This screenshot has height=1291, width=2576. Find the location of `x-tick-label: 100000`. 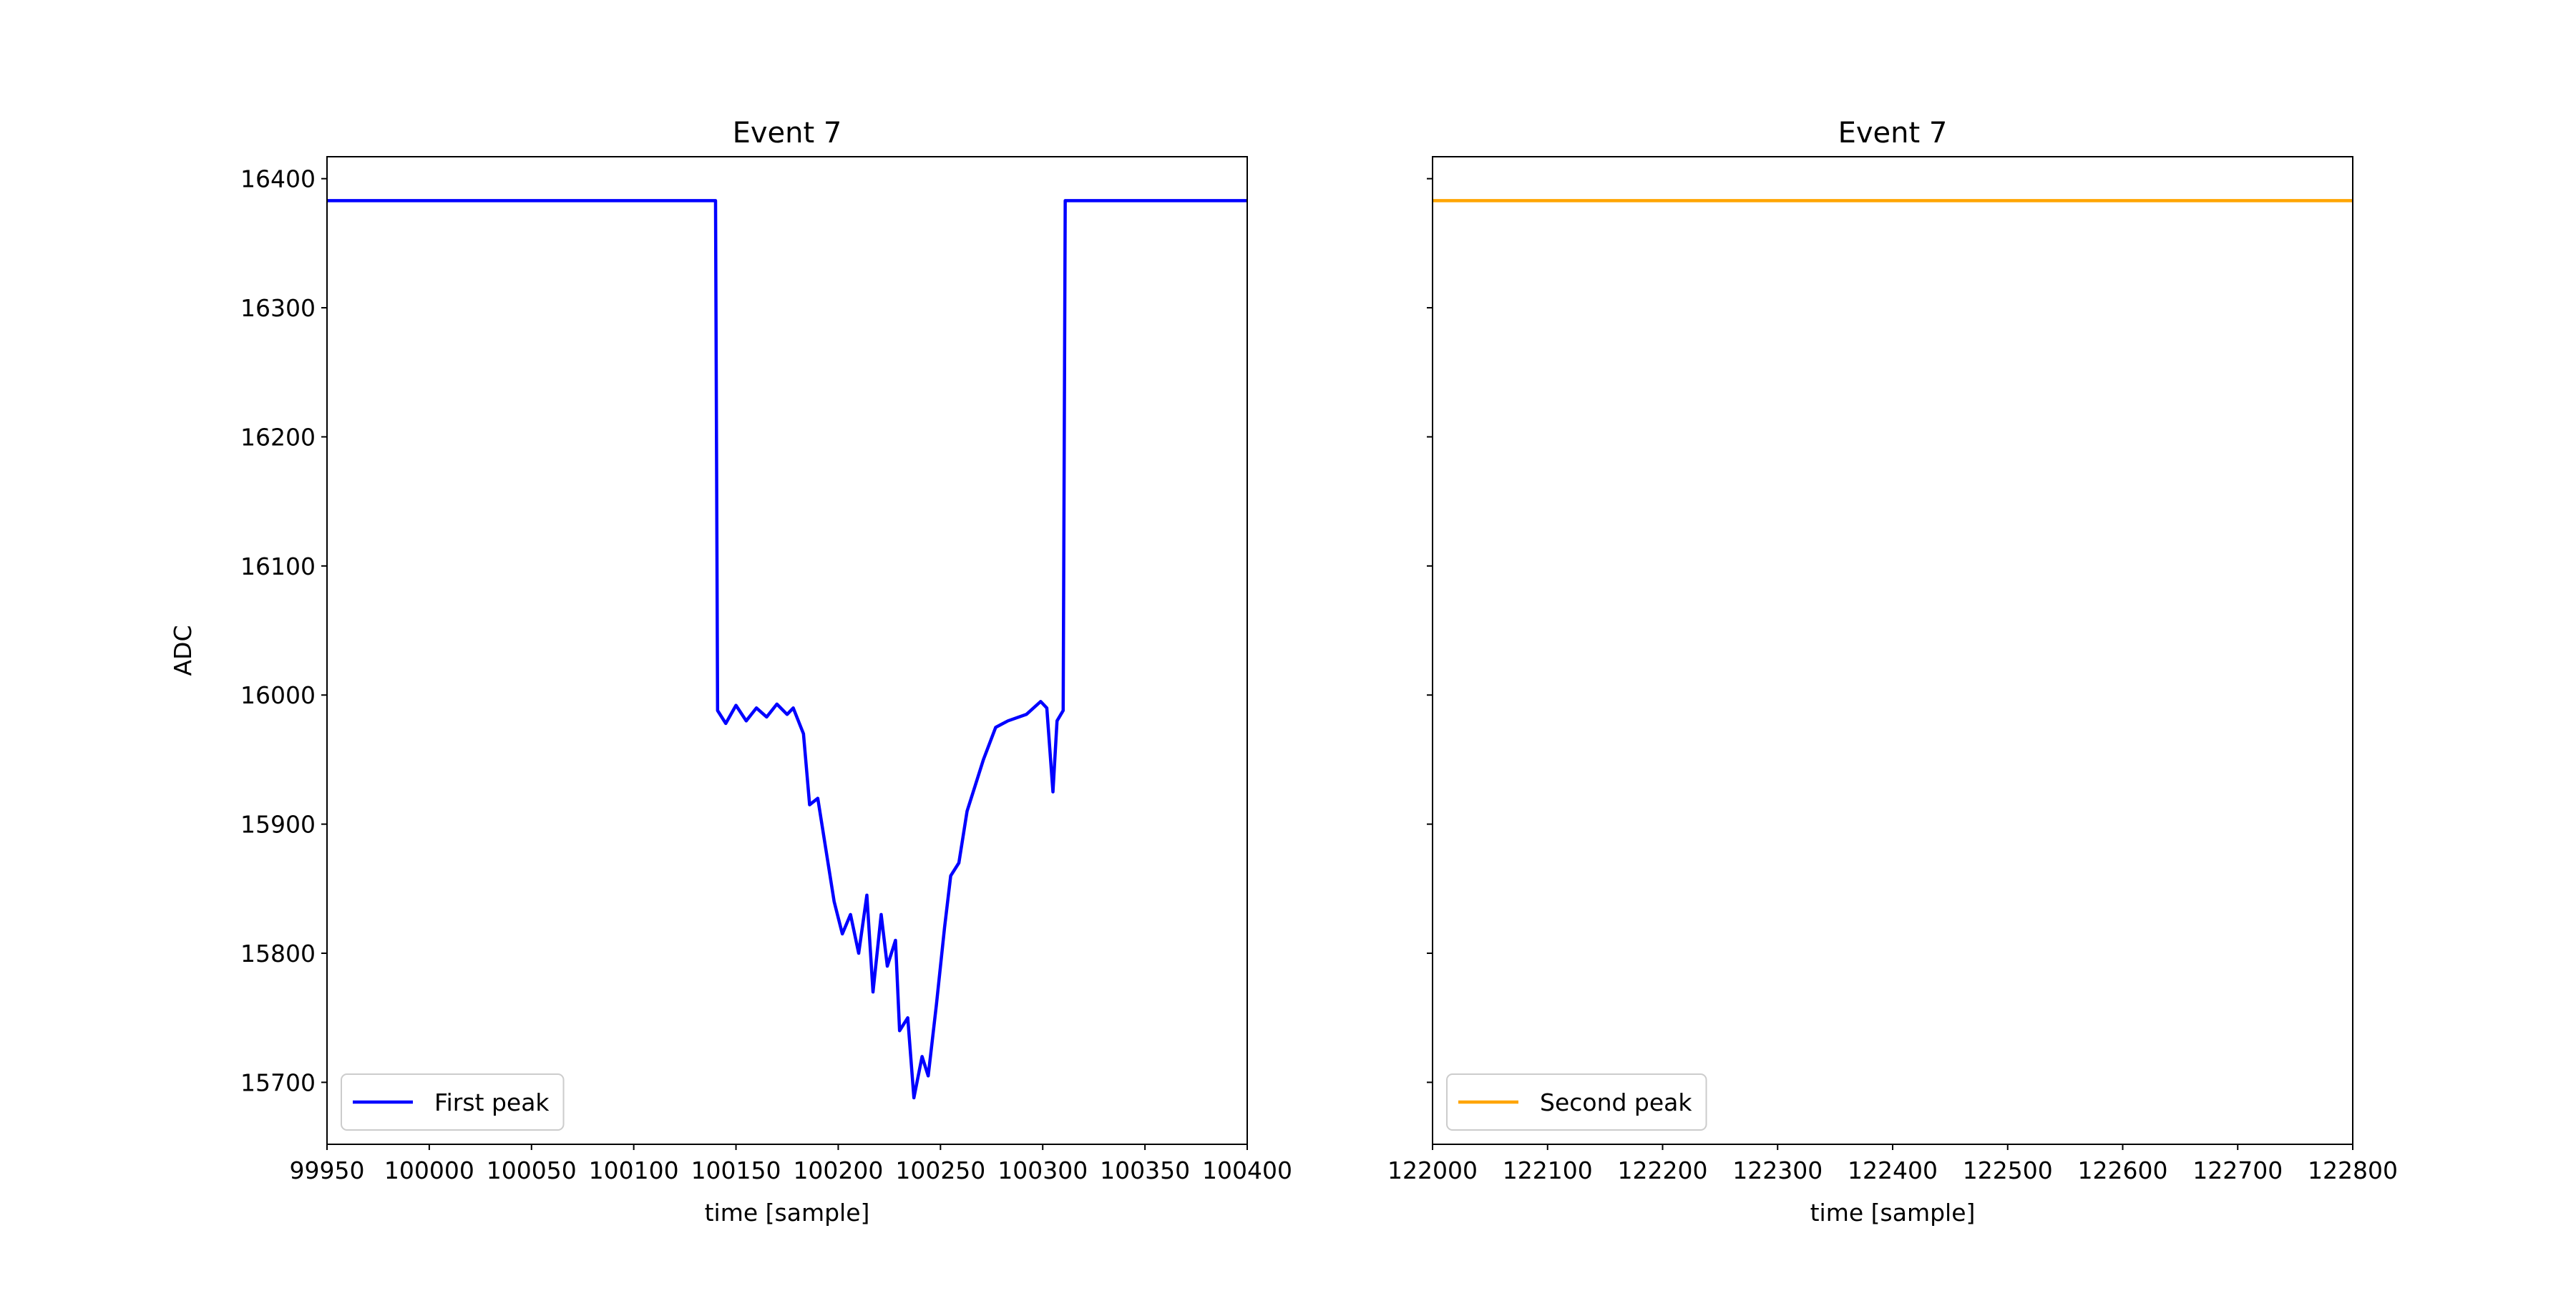

x-tick-label: 100000 is located at coordinates (429, 1170).